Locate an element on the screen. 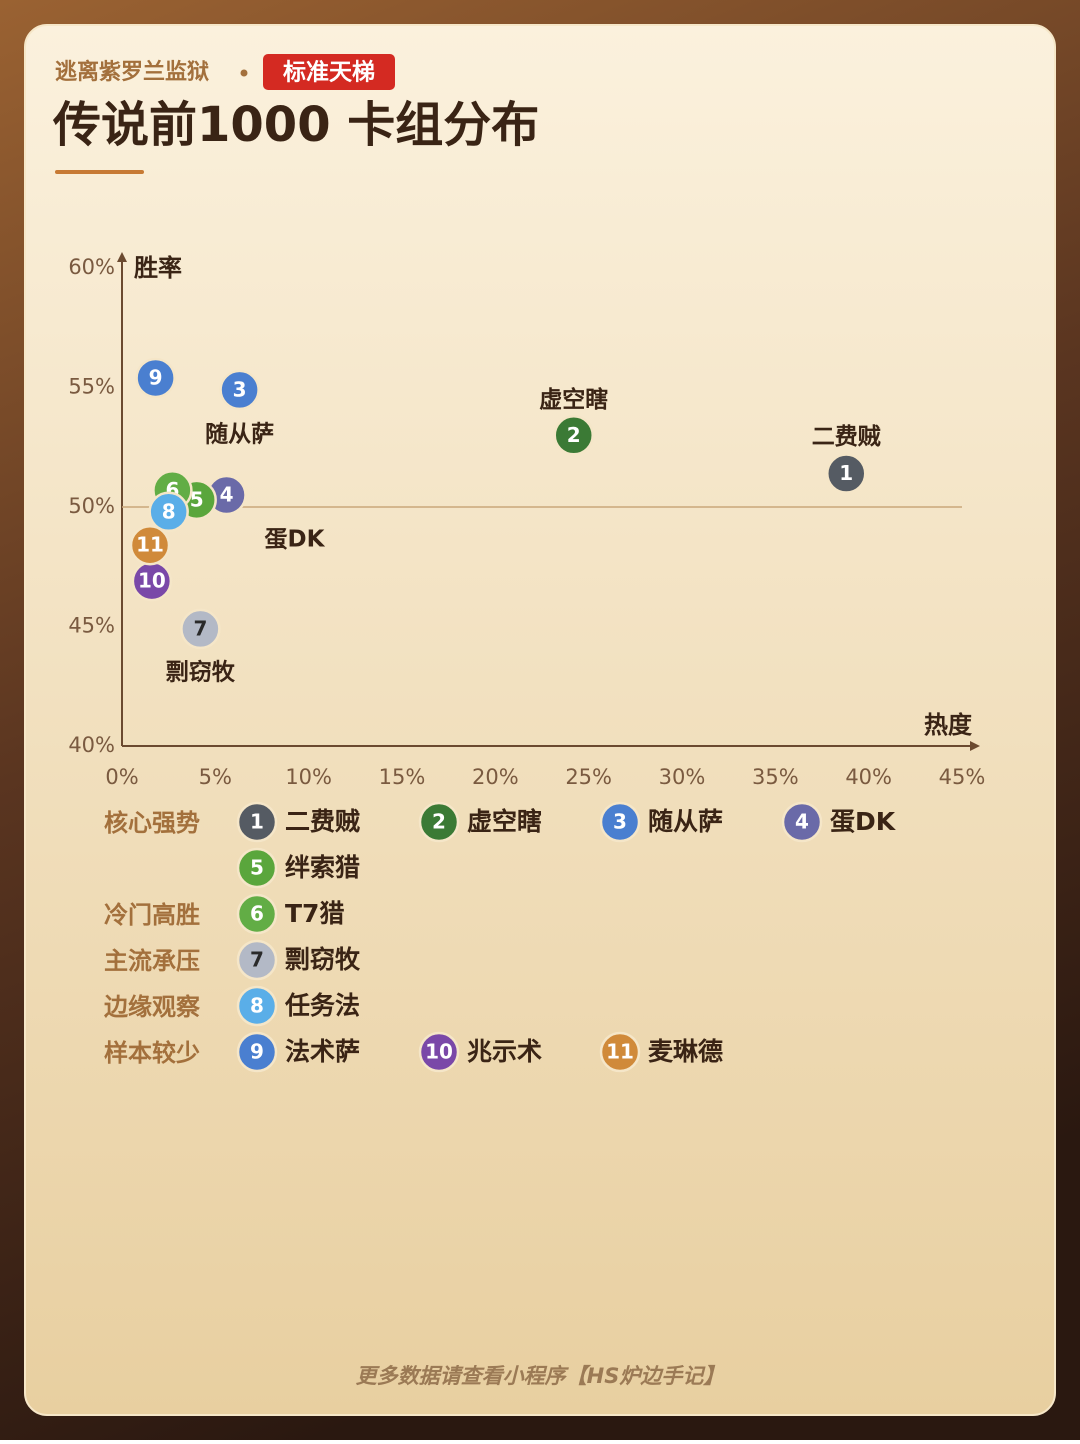 This screenshot has width=1080, height=1444. x-tick-label: 25% is located at coordinates (588, 777).